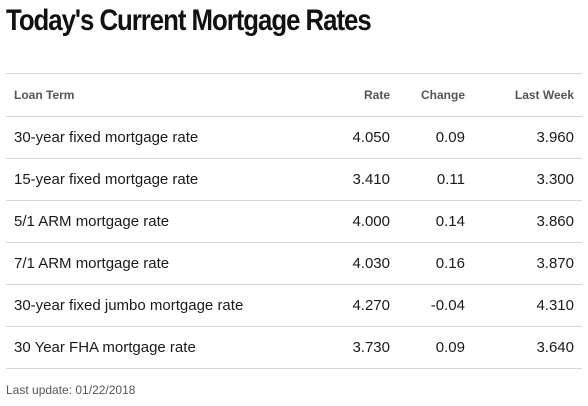 This screenshot has width=588, height=406. Describe the element at coordinates (352, 95) in the screenshot. I see `column-header-rate: Rate` at that location.